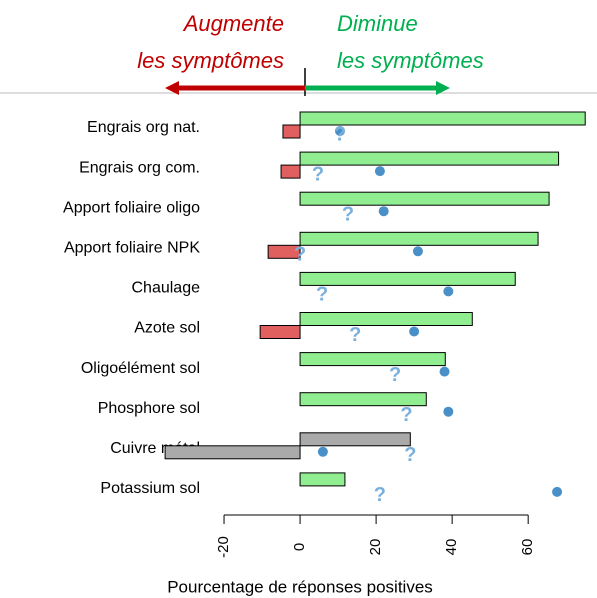 The width and height of the screenshot is (597, 598). Describe the element at coordinates (149, 408) in the screenshot. I see `category-label: Phosphore sol` at that location.